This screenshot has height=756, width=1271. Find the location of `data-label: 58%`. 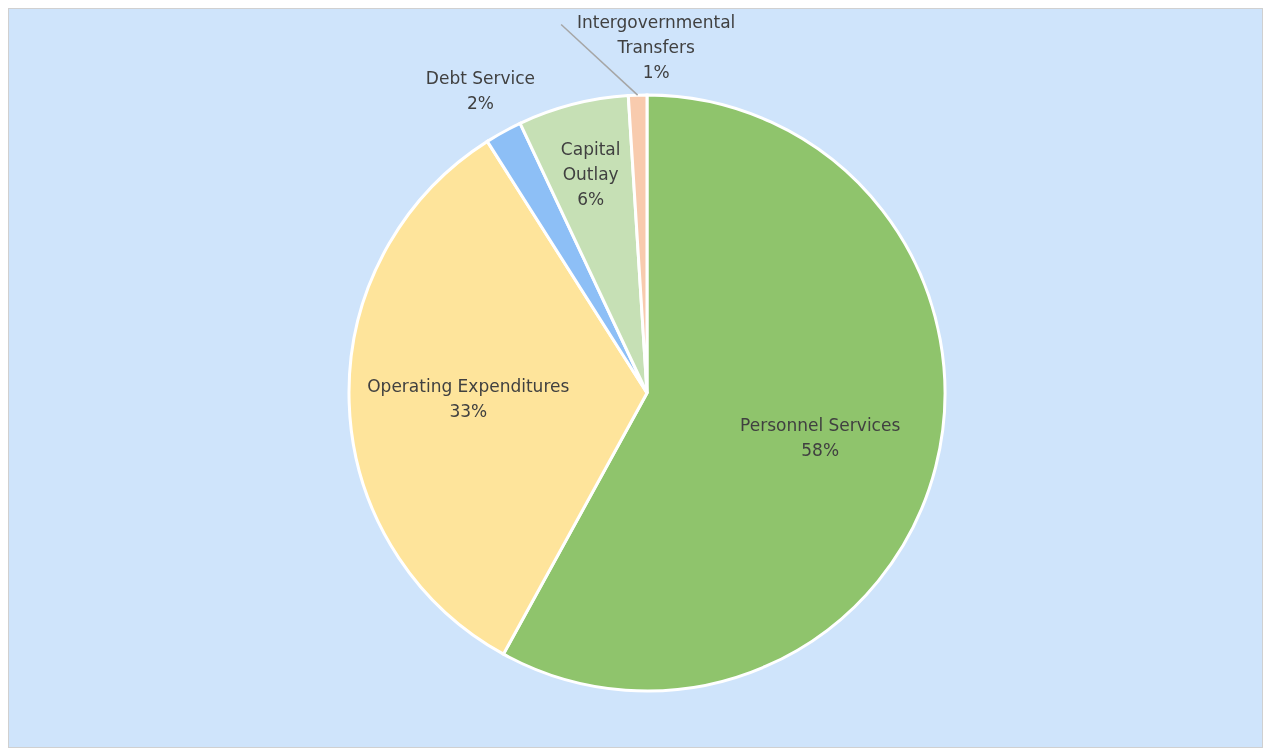

data-label: 58% is located at coordinates (820, 449).